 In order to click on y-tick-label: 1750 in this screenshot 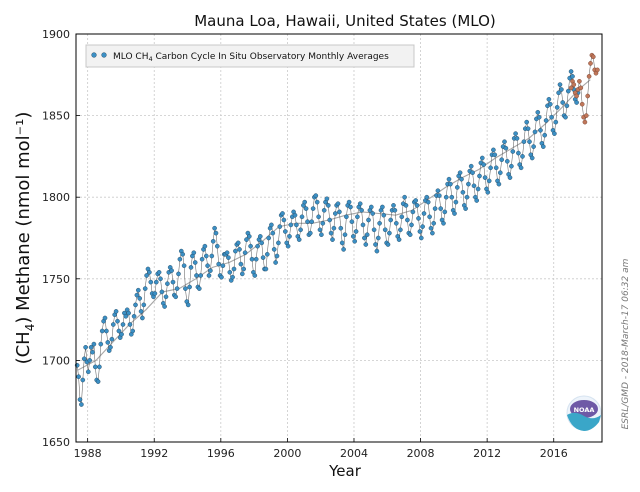, I will do `click(56, 279)`.